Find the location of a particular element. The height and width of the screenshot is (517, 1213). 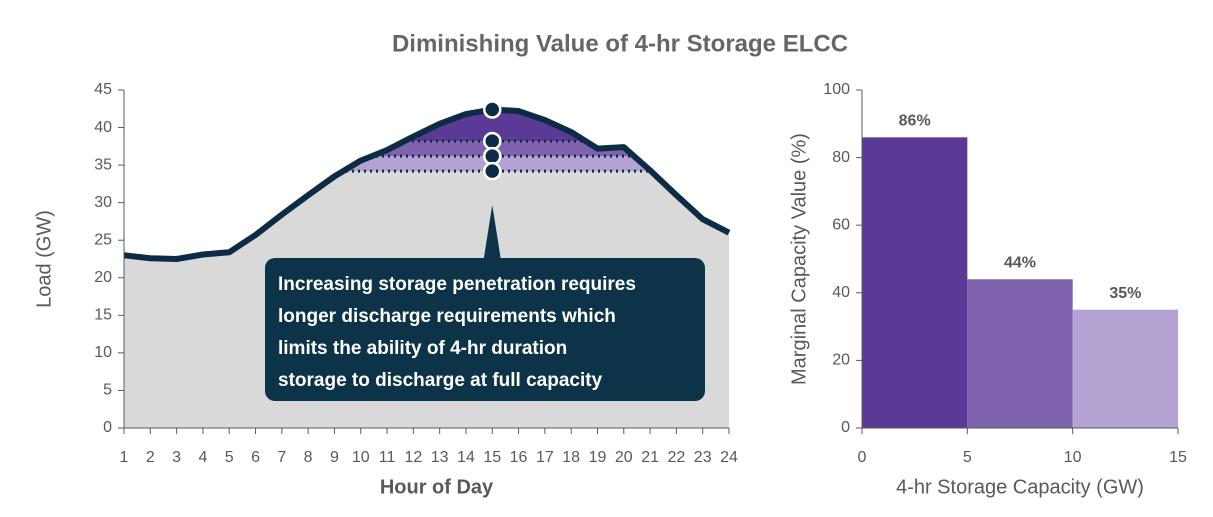

storage-band is located at coordinates (426, 149).